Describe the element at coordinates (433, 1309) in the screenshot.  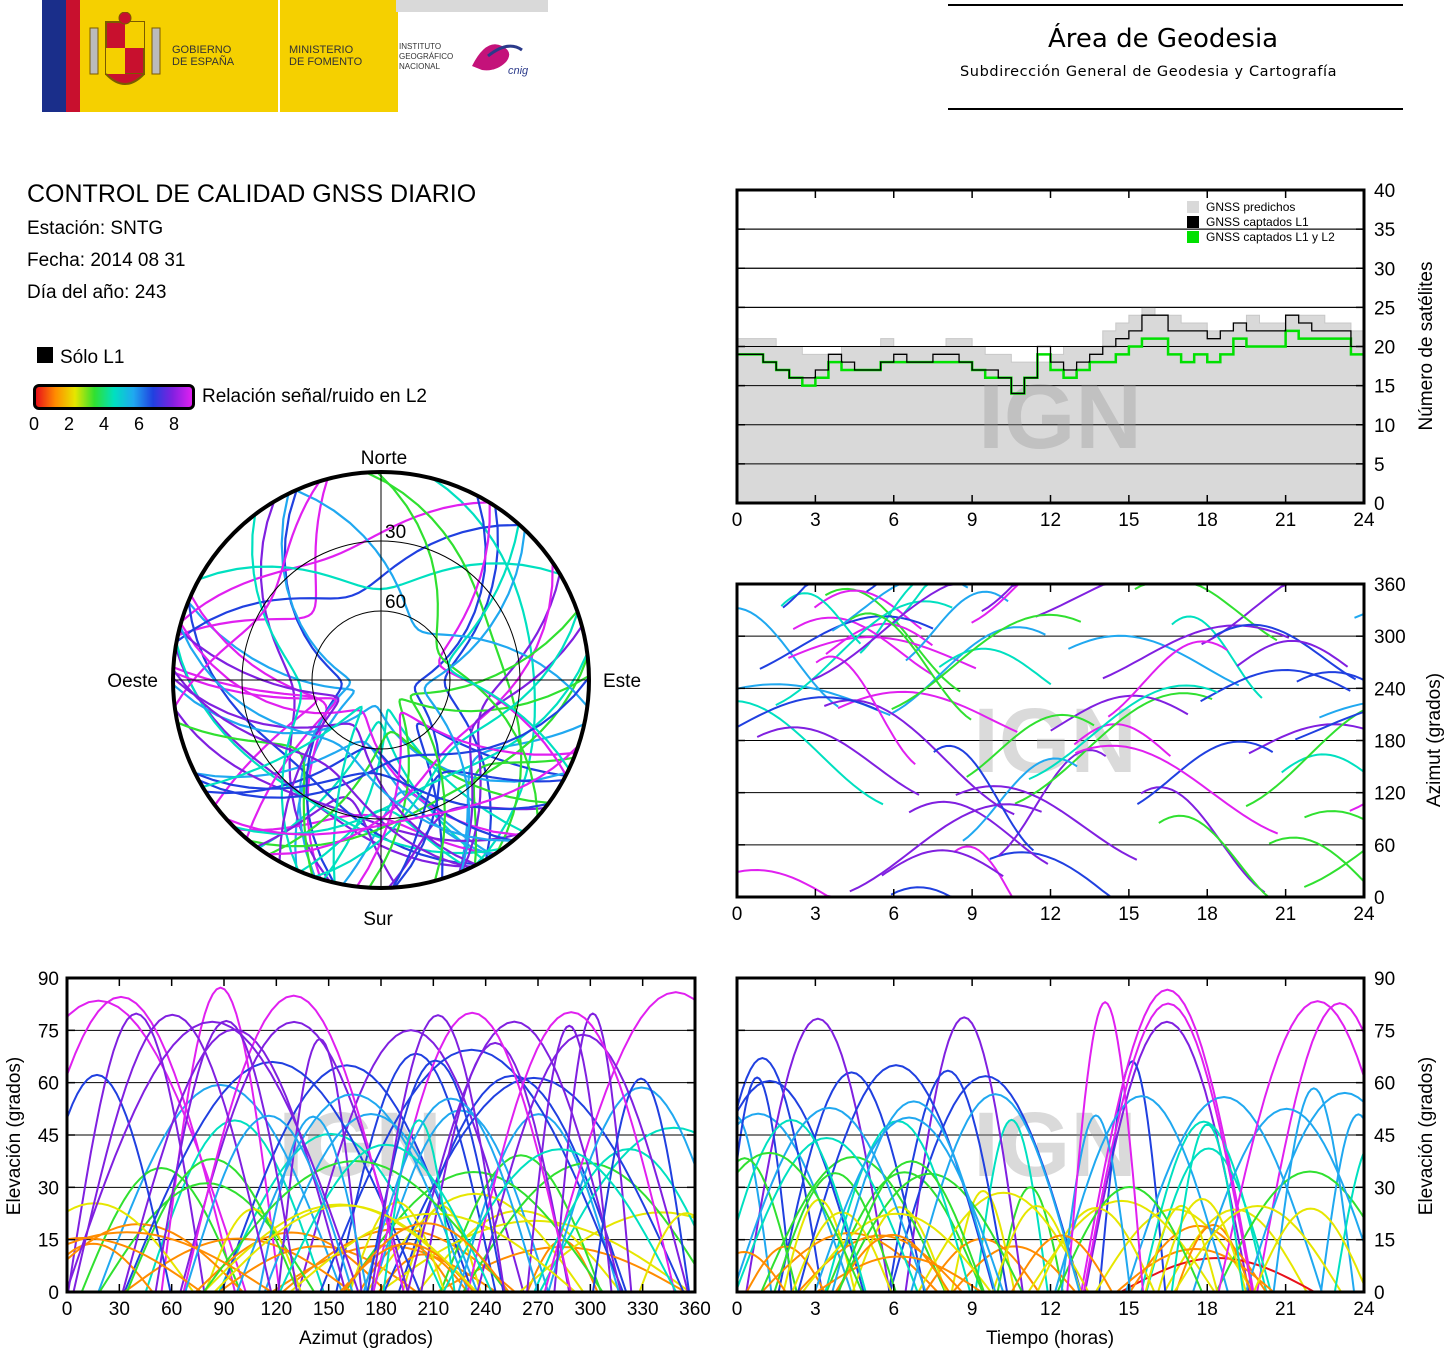
I see `x-tick-label: 210` at that location.